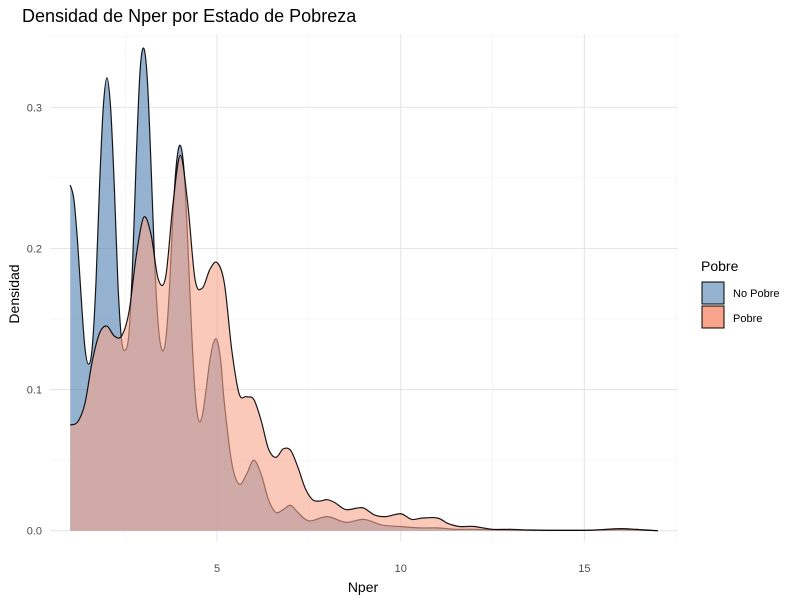 This screenshot has height=600, width=800. Describe the element at coordinates (713, 317) in the screenshot. I see `legend-key-pobre` at that location.